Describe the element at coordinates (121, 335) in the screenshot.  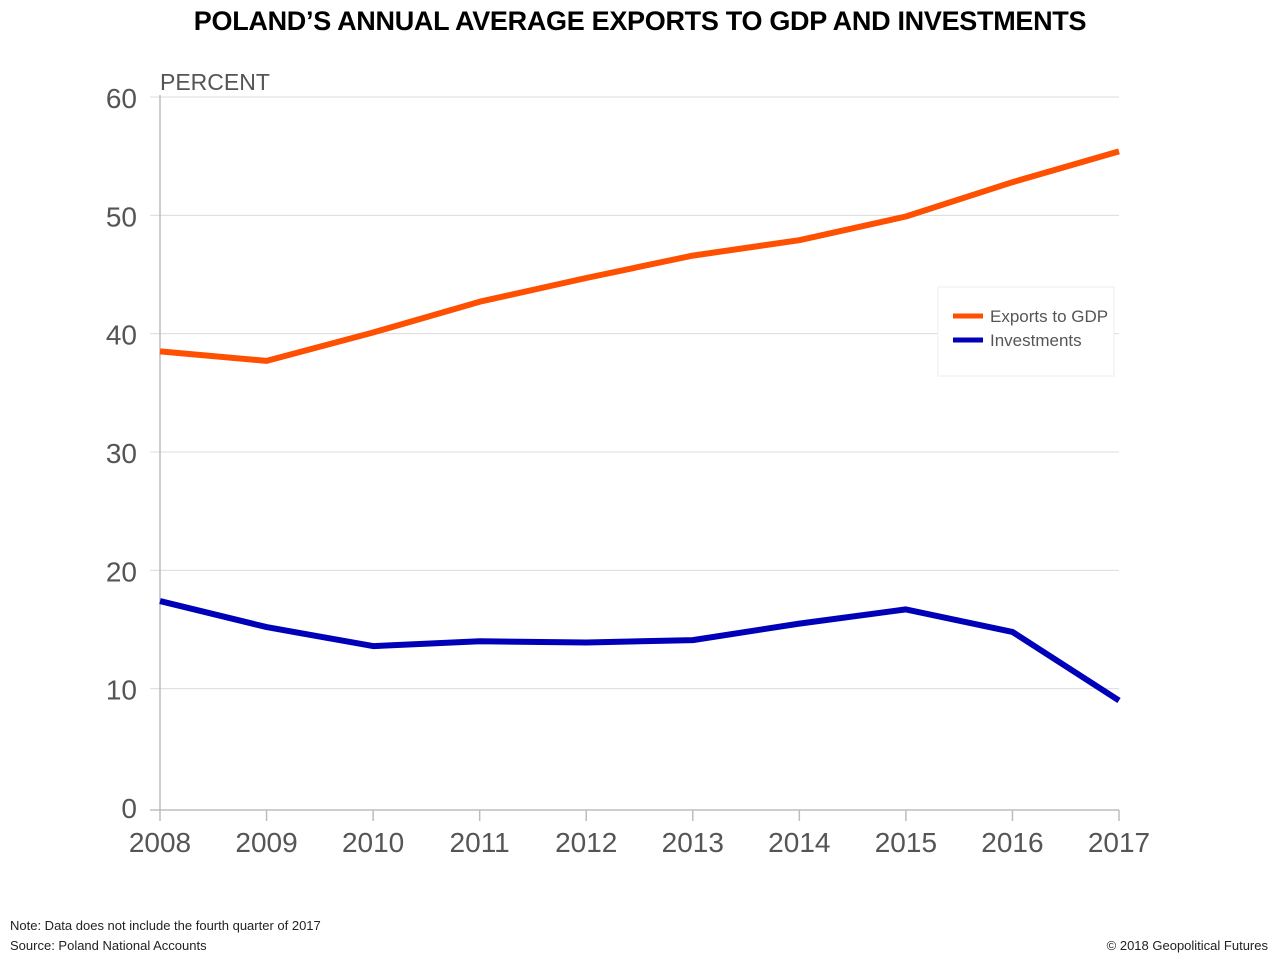
I see `y-tick-label: 40` at that location.